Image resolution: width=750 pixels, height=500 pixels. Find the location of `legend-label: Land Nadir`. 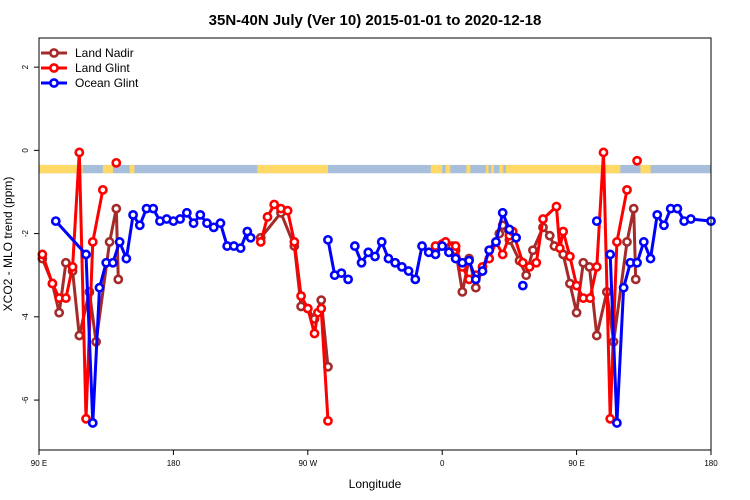

legend-label: Land Nadir is located at coordinates (104, 53).